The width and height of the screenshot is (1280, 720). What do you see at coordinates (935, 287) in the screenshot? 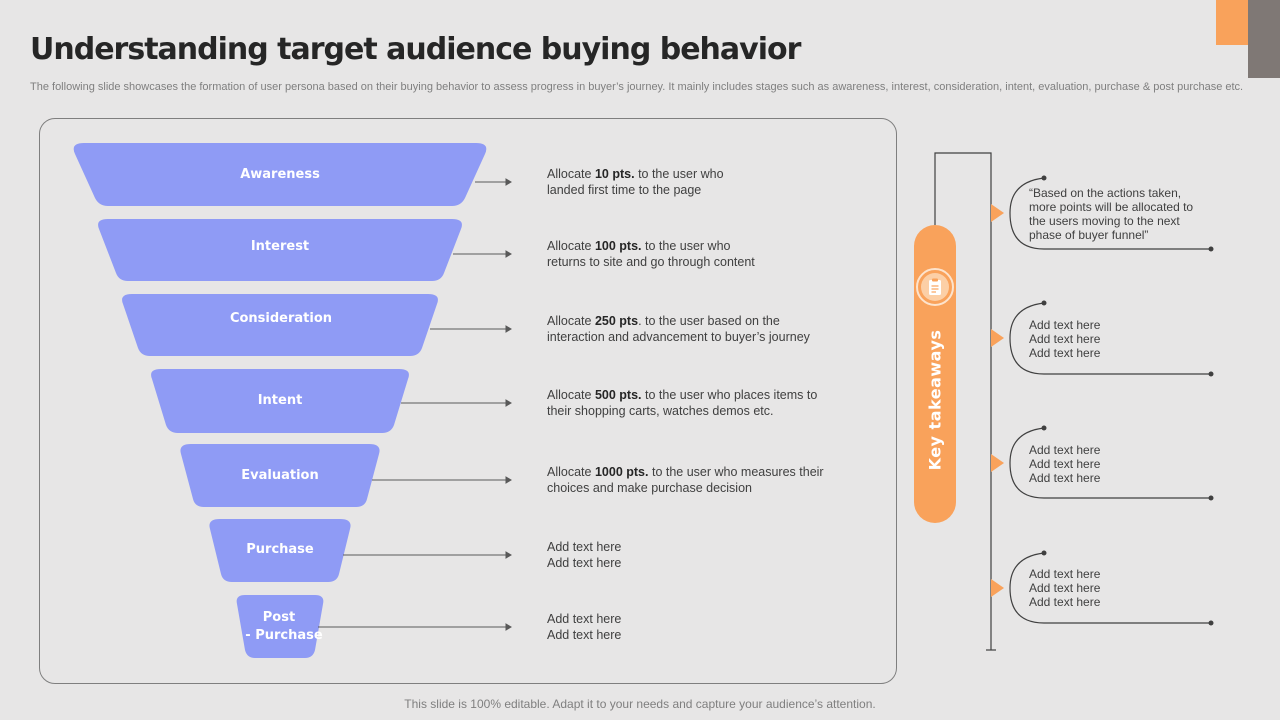
I see `notepad-icon` at bounding box center [935, 287].